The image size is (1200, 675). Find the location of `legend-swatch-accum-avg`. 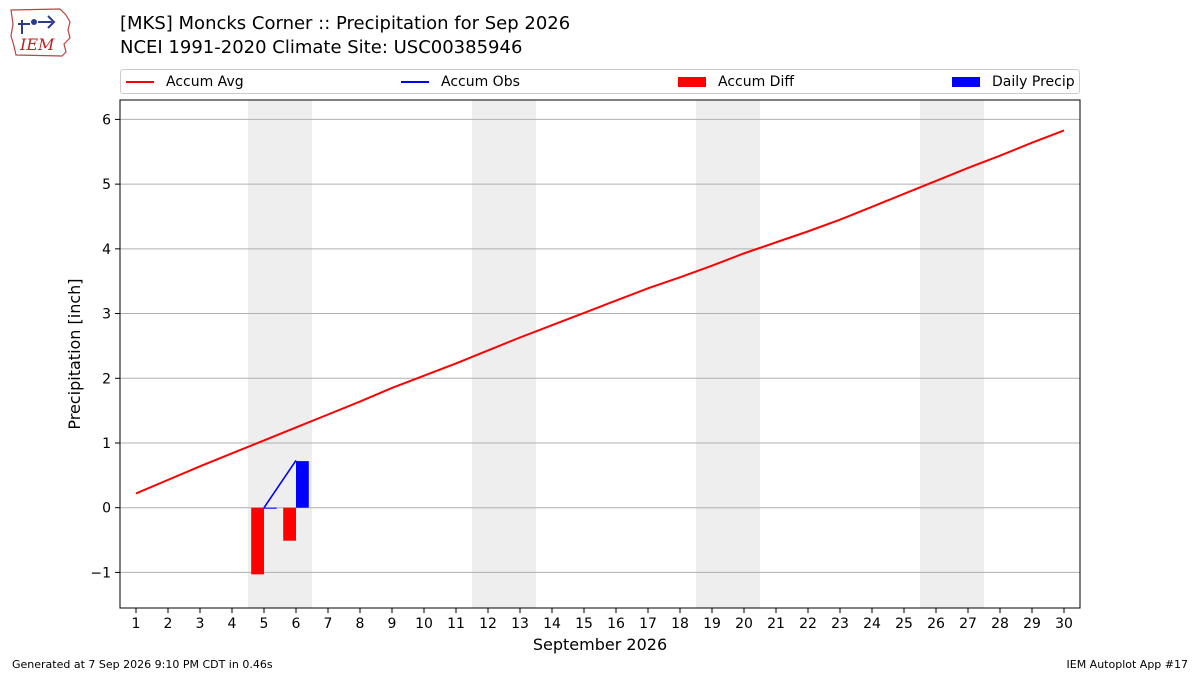

legend-swatch-accum-avg is located at coordinates (140, 81).